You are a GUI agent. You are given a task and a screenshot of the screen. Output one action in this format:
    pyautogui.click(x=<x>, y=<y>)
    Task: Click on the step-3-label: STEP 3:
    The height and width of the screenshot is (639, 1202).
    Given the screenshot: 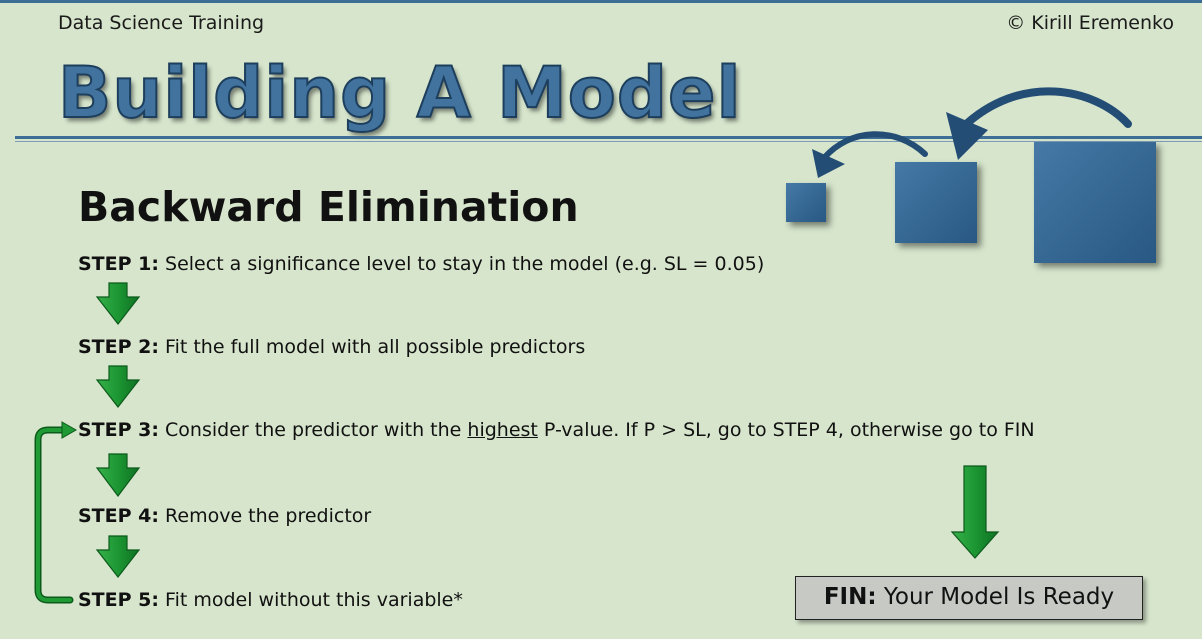 What is the action you would take?
    pyautogui.click(x=118, y=430)
    